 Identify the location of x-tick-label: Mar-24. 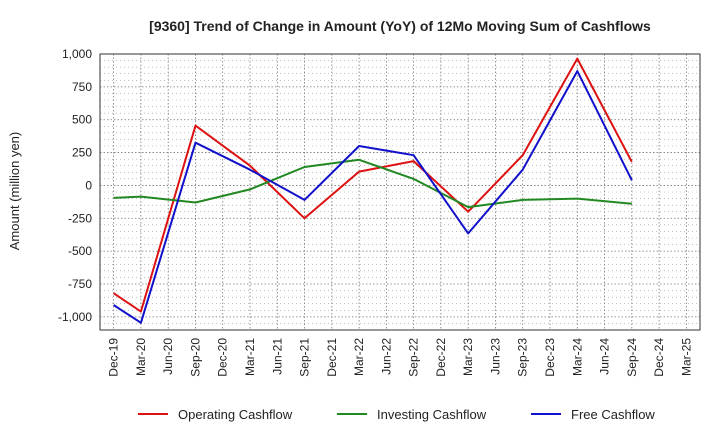
(577, 357).